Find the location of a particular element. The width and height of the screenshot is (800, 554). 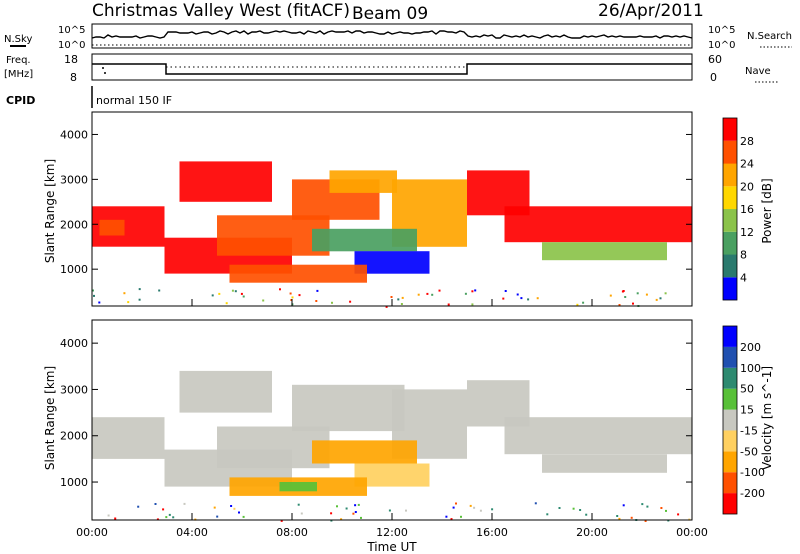

velocity-colorbar-tick: 100 is located at coordinates (750, 368).